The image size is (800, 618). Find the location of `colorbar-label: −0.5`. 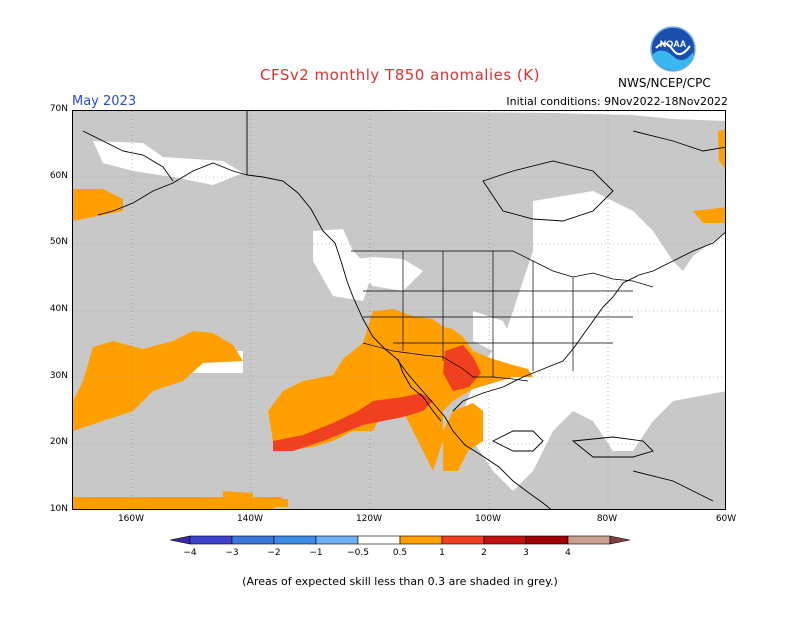

colorbar-label: −0.5 is located at coordinates (358, 553).